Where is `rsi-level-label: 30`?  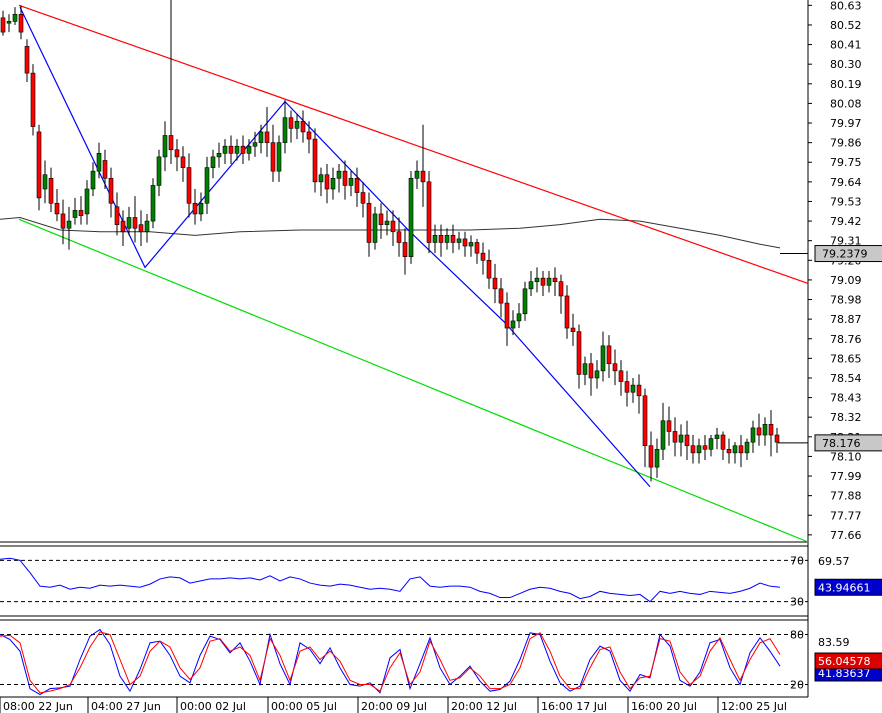 rsi-level-label: 30 is located at coordinates (797, 602).